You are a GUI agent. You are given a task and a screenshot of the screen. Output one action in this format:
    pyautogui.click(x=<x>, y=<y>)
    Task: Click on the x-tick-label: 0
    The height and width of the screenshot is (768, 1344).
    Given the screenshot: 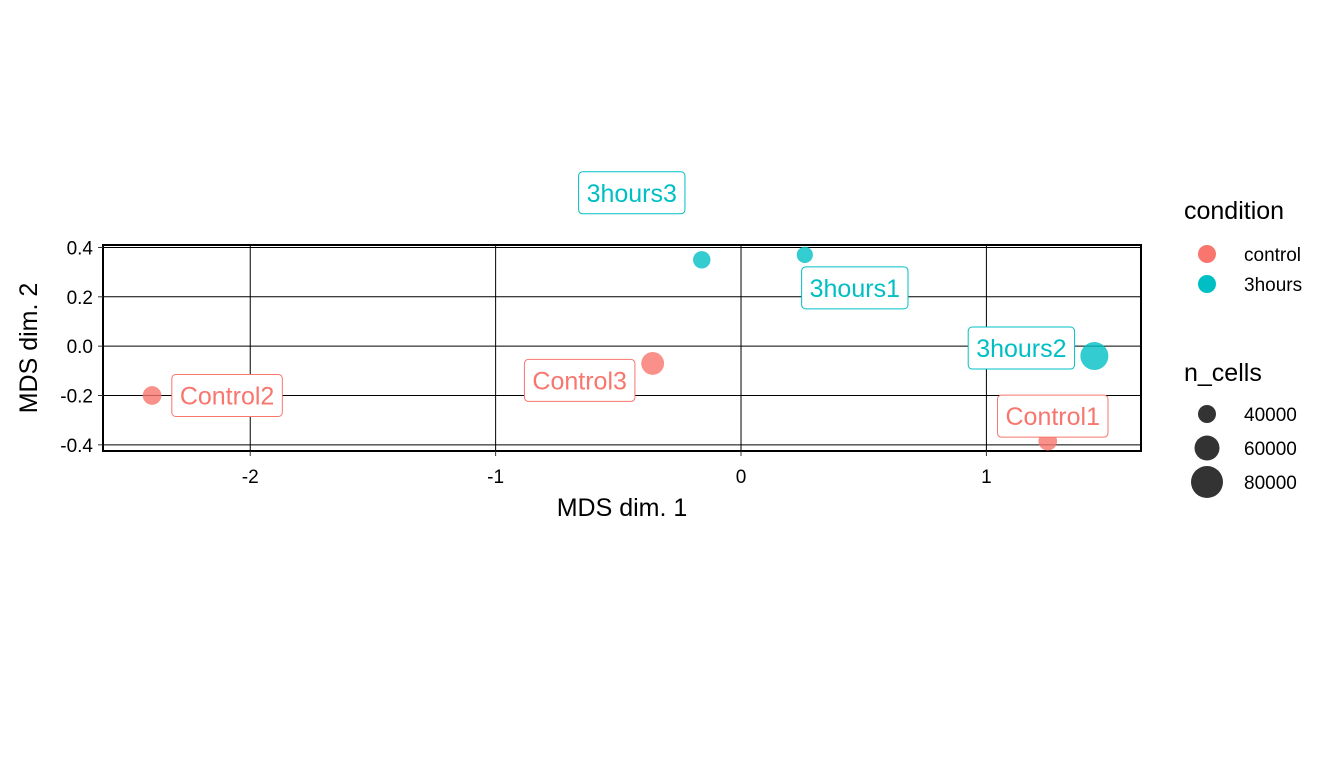 What is the action you would take?
    pyautogui.click(x=741, y=477)
    